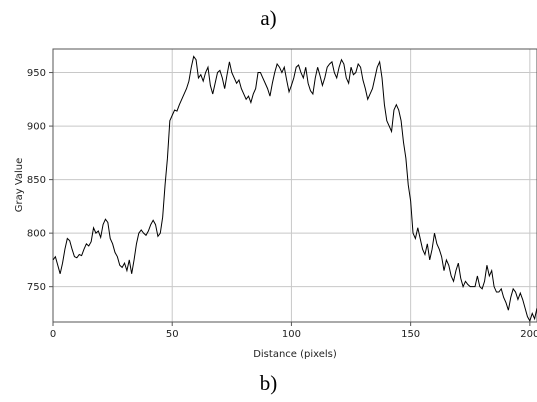  Describe the element at coordinates (36, 234) in the screenshot. I see `y-tick-label: 800` at that location.